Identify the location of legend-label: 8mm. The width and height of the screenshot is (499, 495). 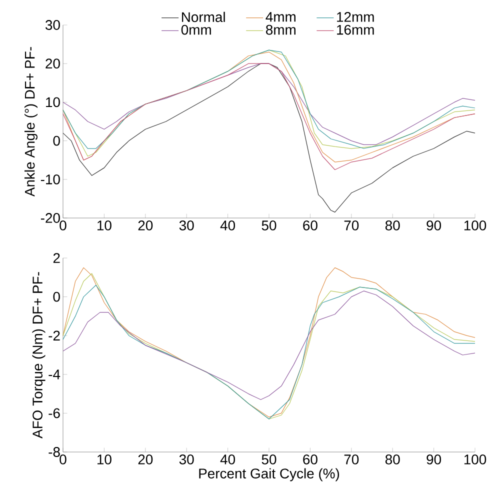
(281, 29).